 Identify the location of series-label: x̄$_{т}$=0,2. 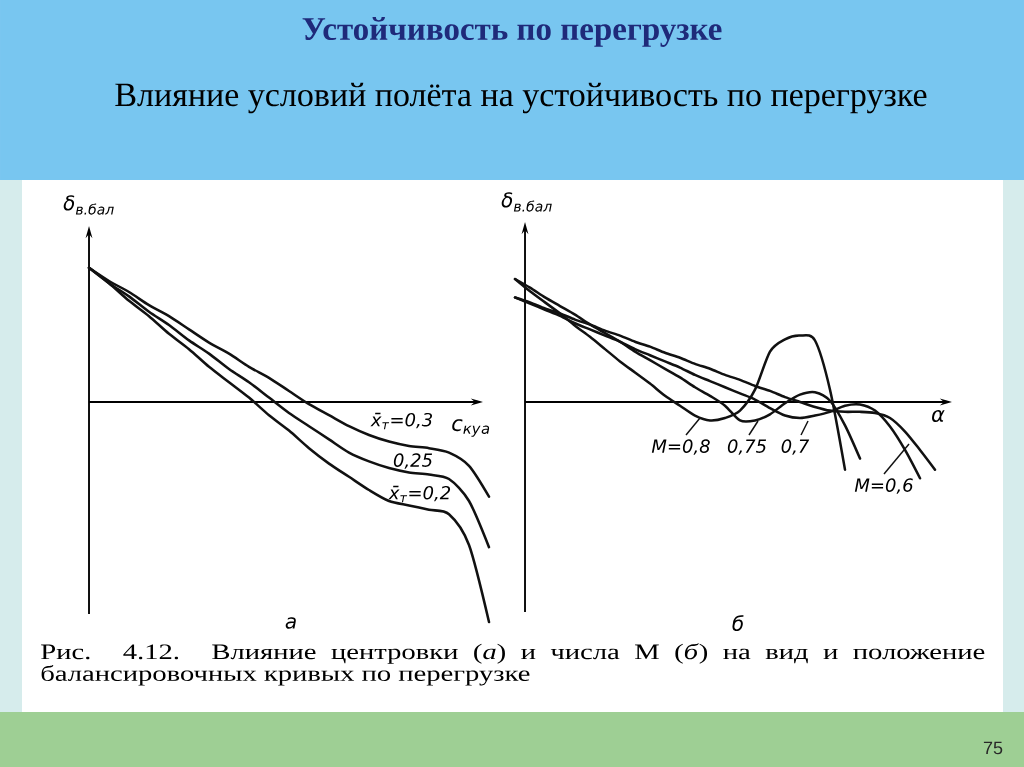
(419, 494).